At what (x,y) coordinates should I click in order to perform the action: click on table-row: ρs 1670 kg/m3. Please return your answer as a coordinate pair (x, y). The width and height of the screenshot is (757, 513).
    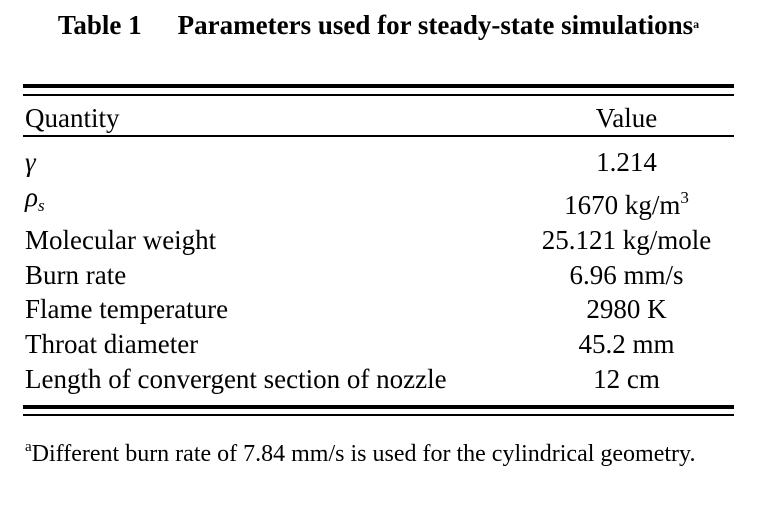
    Looking at the image, I should click on (378, 202).